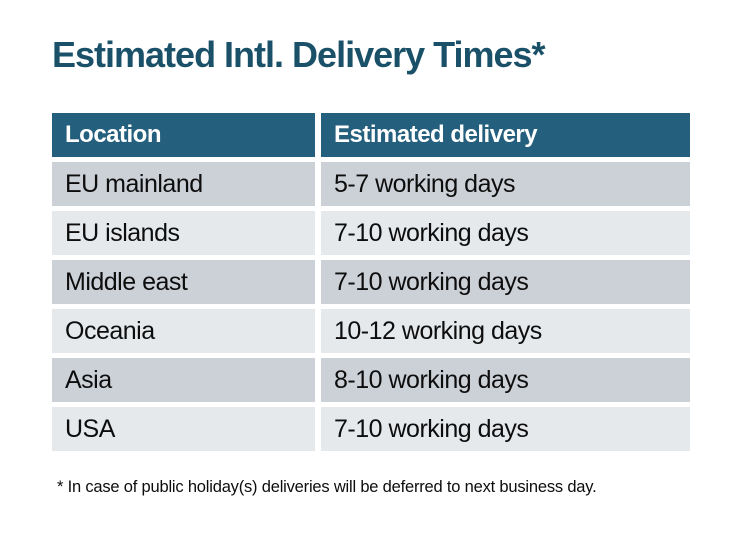 This screenshot has width=745, height=536. I want to click on location-cell: Middle east, so click(183, 282).